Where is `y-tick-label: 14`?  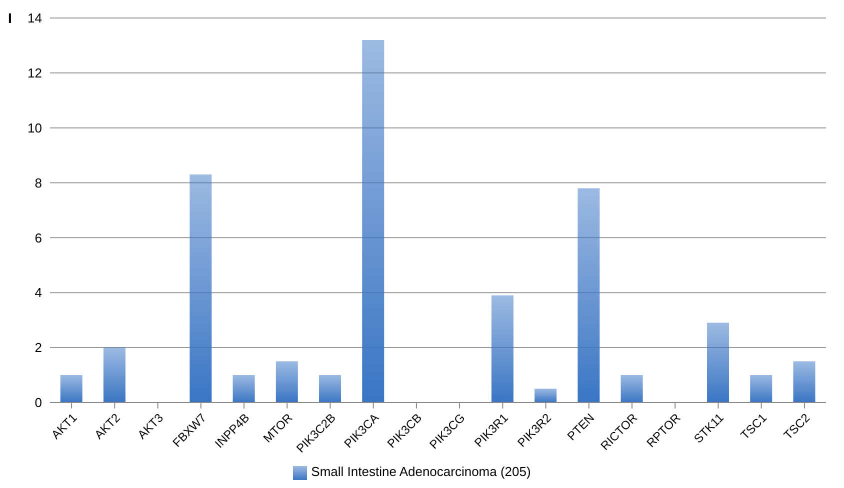
y-tick-label: 14 is located at coordinates (35, 18).